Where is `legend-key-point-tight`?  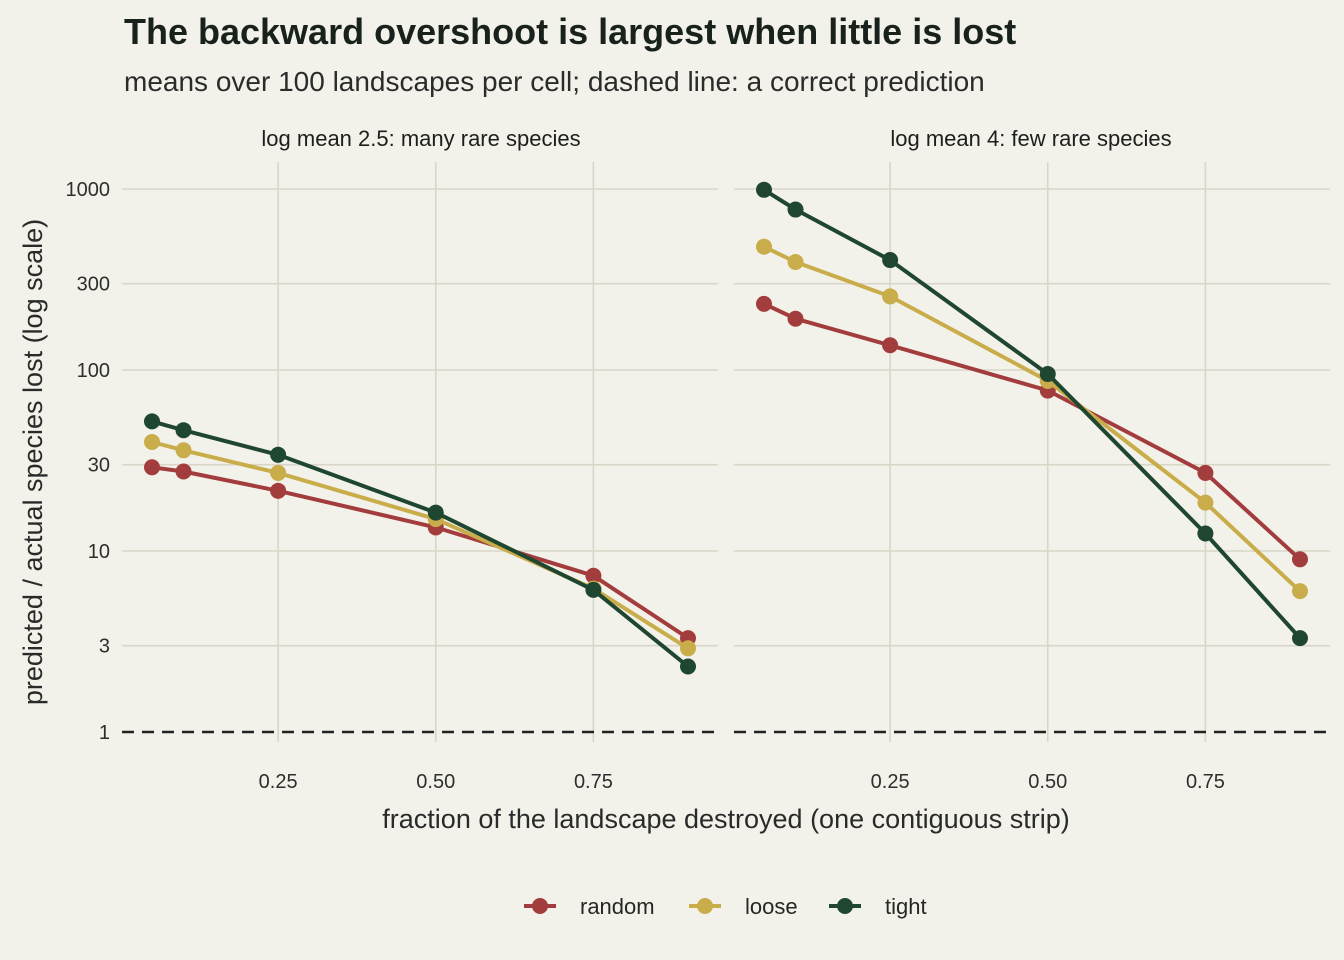 legend-key-point-tight is located at coordinates (845, 906).